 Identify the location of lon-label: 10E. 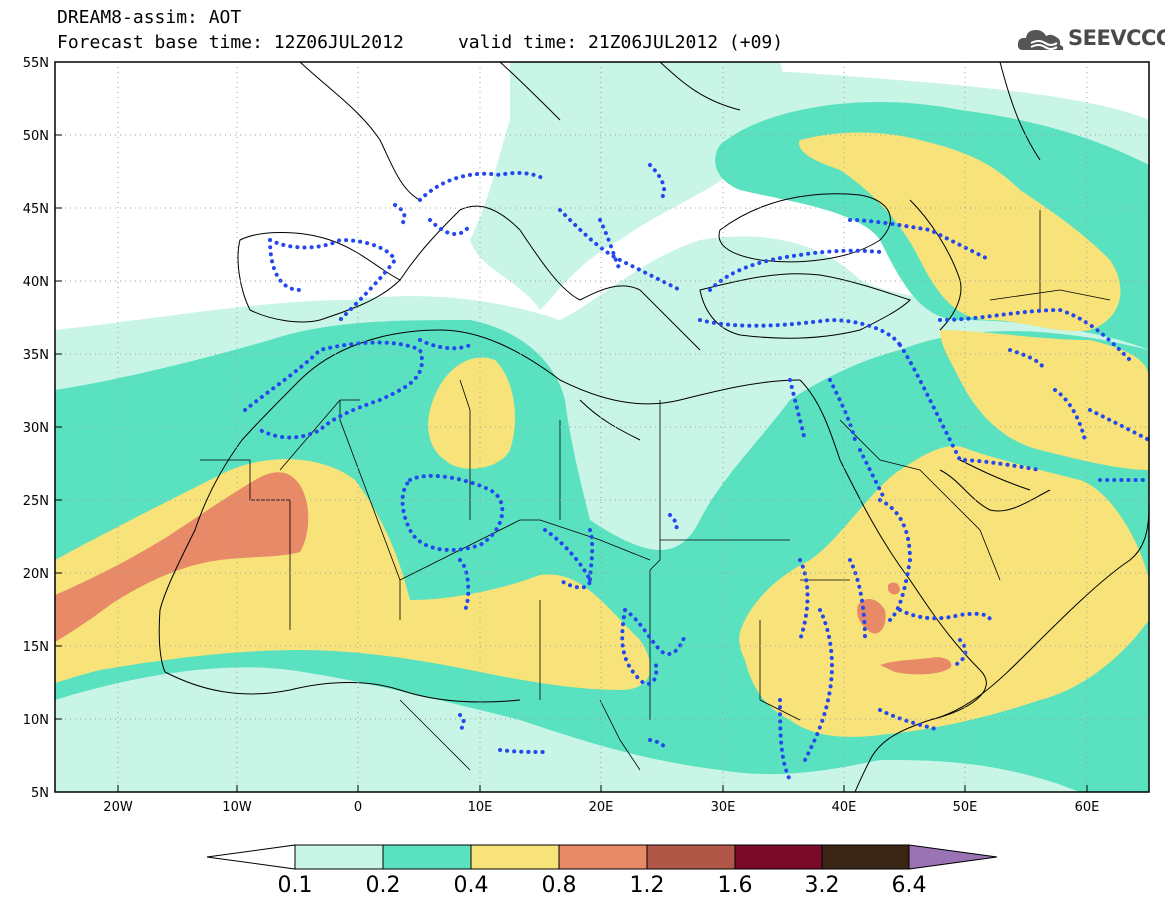
(480, 807).